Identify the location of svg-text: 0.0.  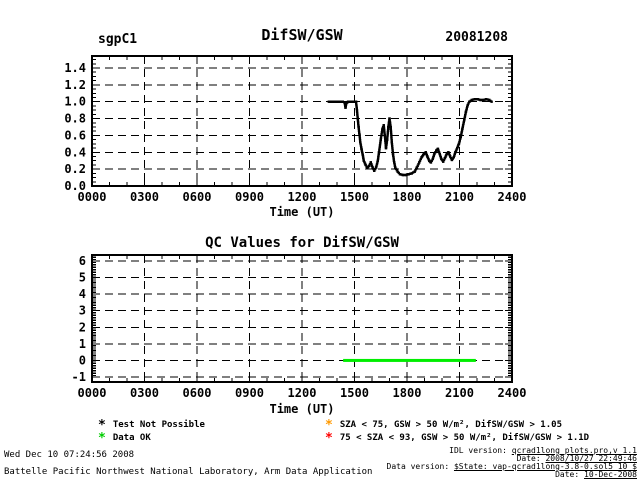
(75, 186).